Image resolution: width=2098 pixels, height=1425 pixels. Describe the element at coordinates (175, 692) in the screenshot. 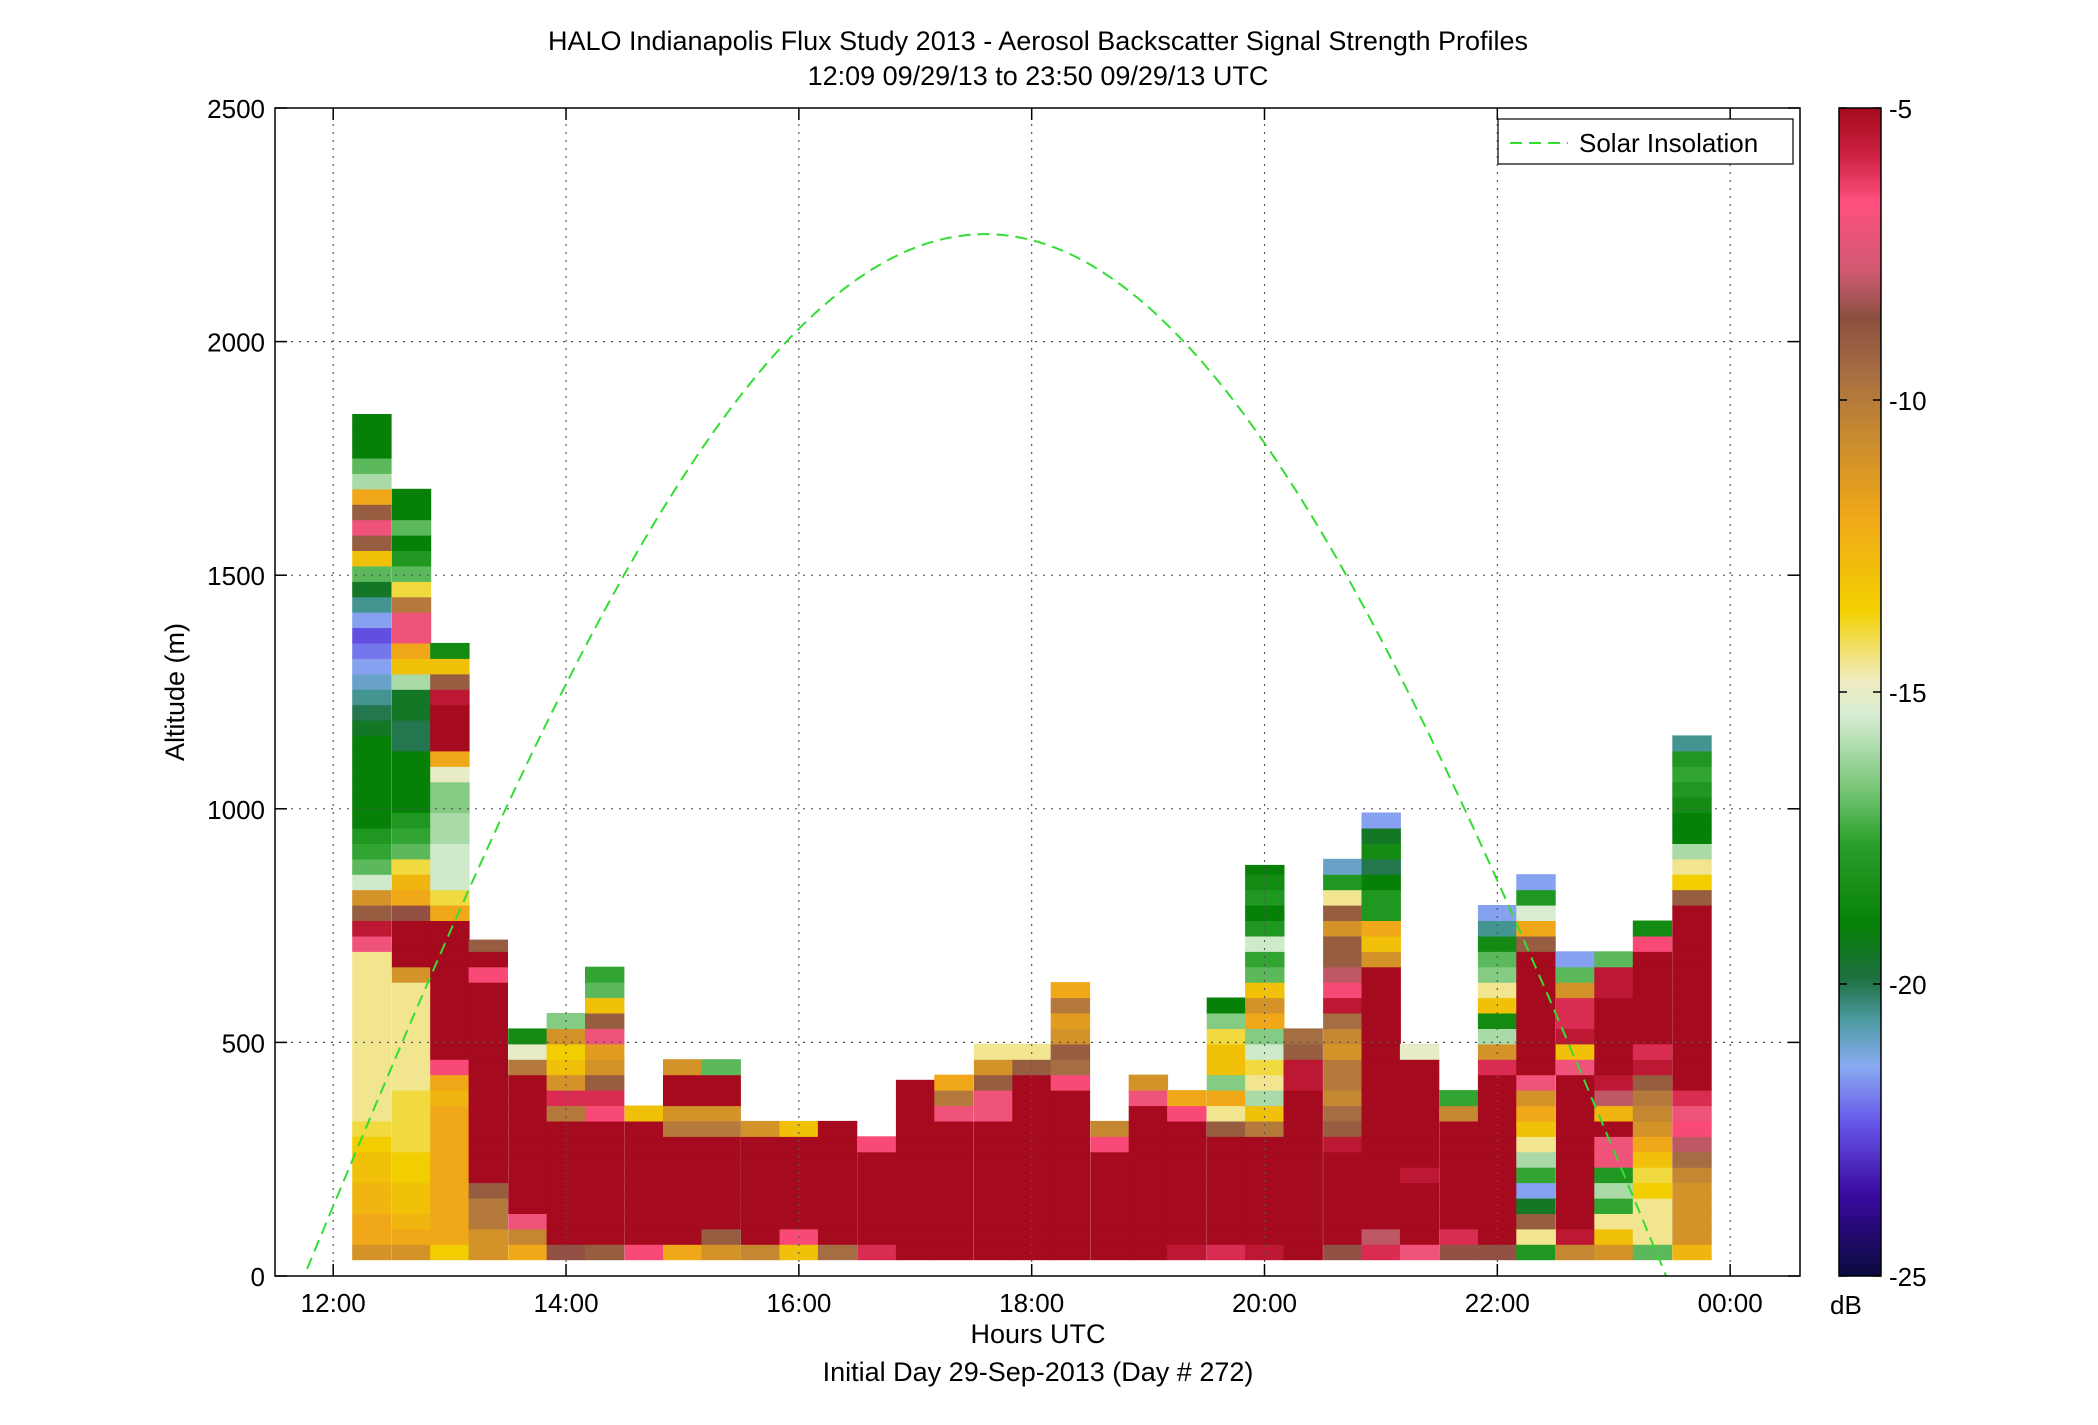

I see `y-axis-label: Altitude (m)` at that location.